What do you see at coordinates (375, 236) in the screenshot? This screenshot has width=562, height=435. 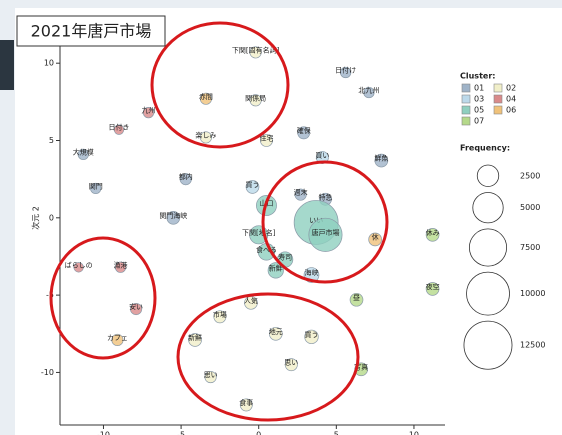 I see `point-label: 休` at bounding box center [375, 236].